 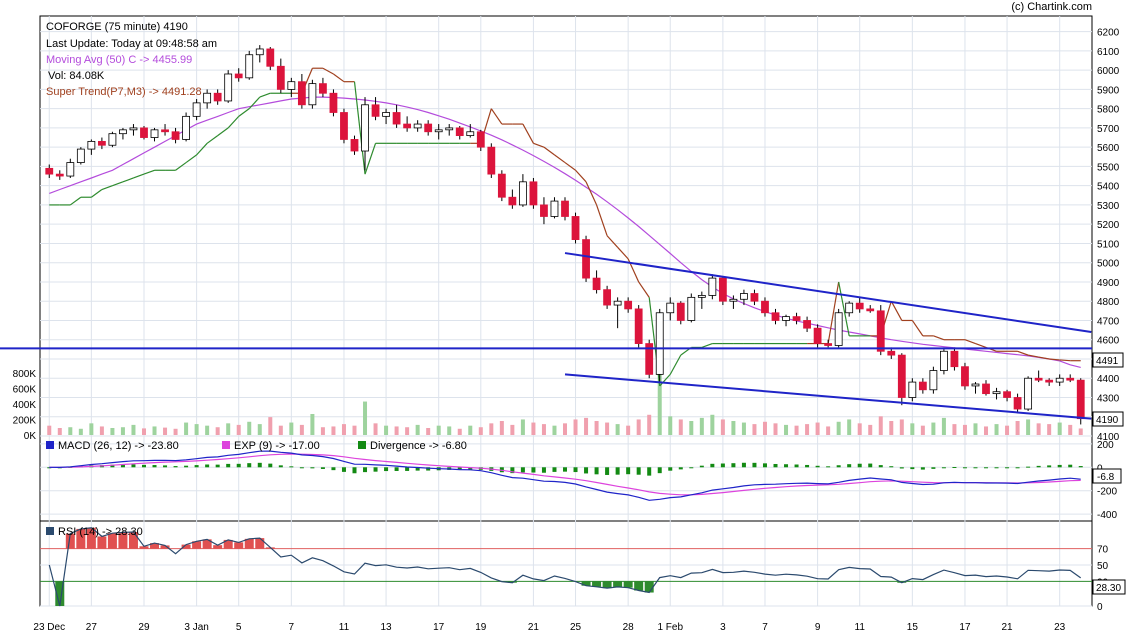 What do you see at coordinates (25, 420) in the screenshot?
I see `volume-tick-label: 200K` at bounding box center [25, 420].